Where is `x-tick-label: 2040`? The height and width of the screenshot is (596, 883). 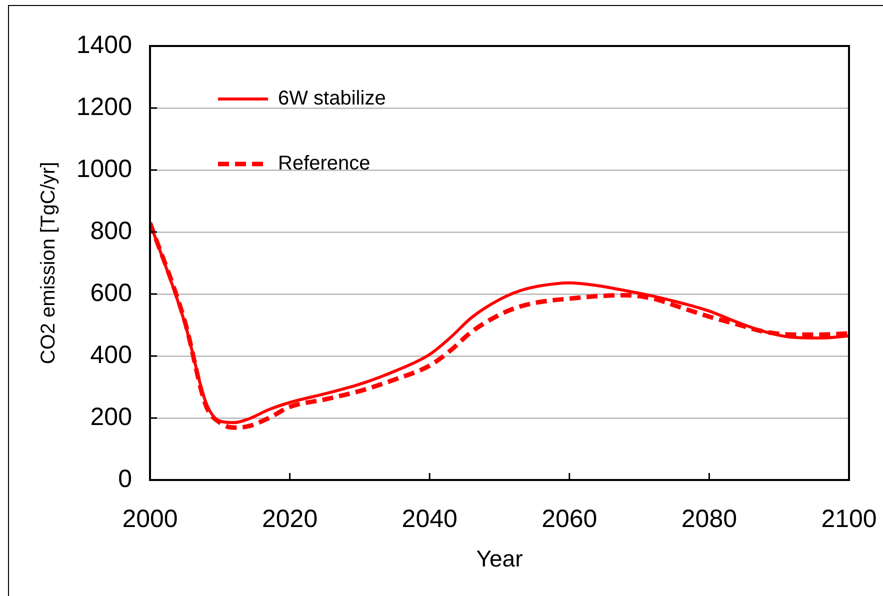
x-tick-label: 2040 is located at coordinates (430, 518).